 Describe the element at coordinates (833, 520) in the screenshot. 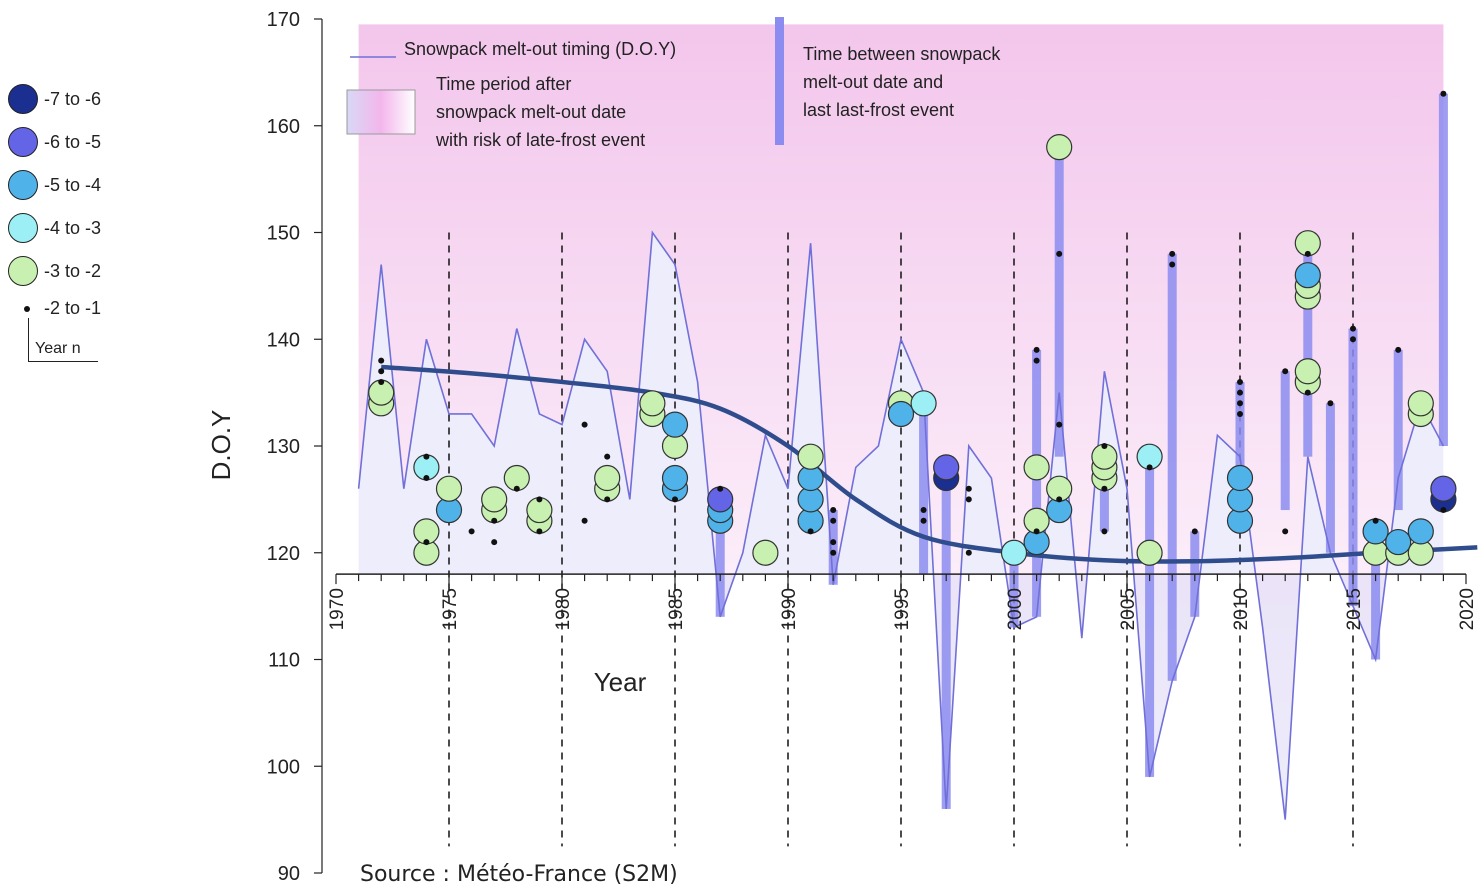

I see `dot-1992` at that location.